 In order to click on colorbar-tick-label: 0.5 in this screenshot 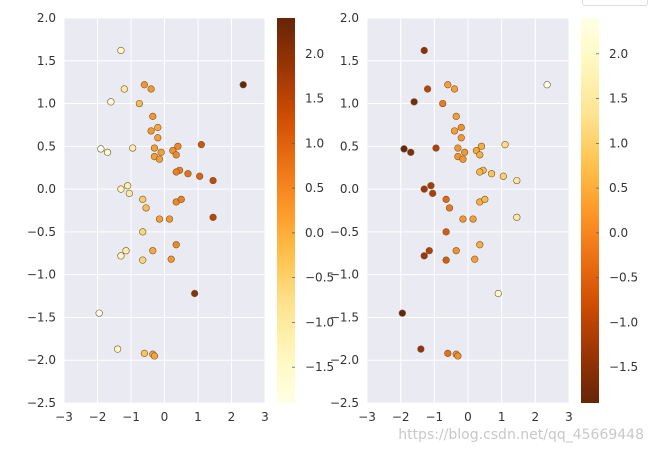, I will do `click(314, 188)`.